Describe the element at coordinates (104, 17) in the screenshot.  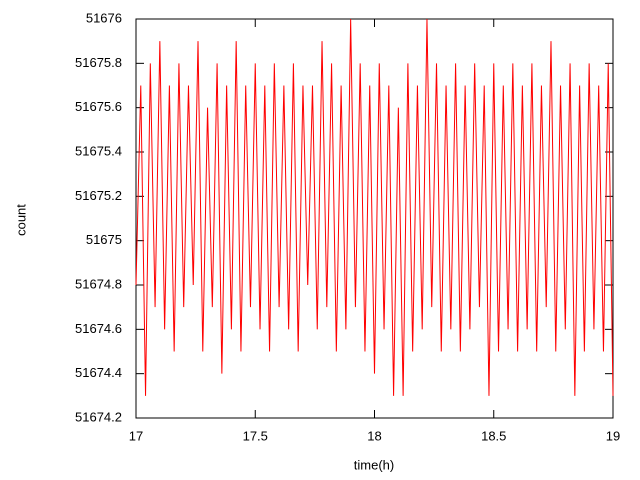
I see `y-tick-label: 51676` at that location.